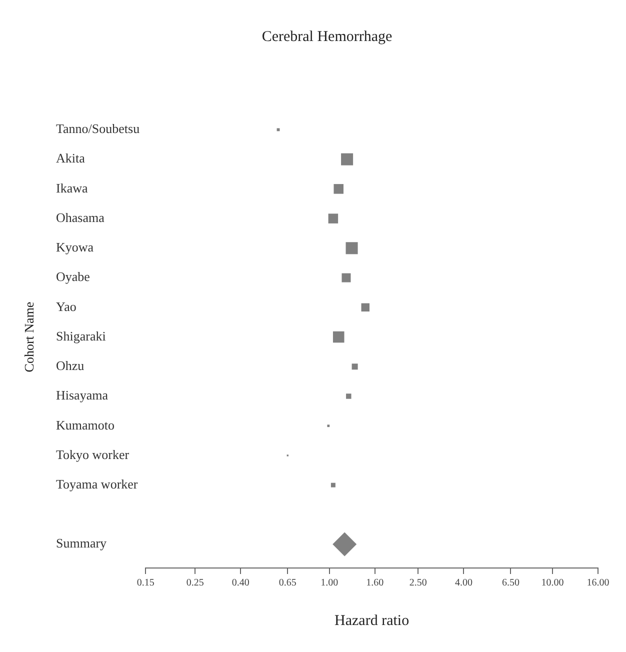 The height and width of the screenshot is (652, 626). I want to click on x-tick-label: 10.00, so click(552, 583).